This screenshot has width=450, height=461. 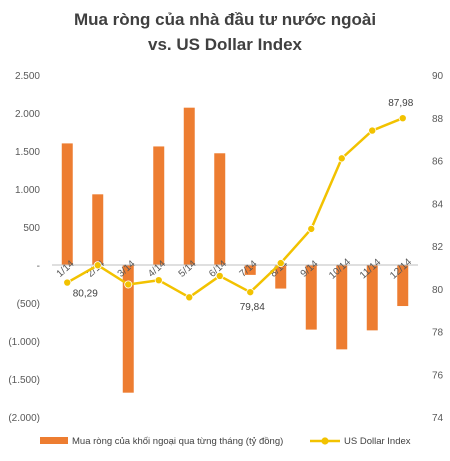 I want to click on left-axis-tick-label: 2.500, so click(x=27, y=76).